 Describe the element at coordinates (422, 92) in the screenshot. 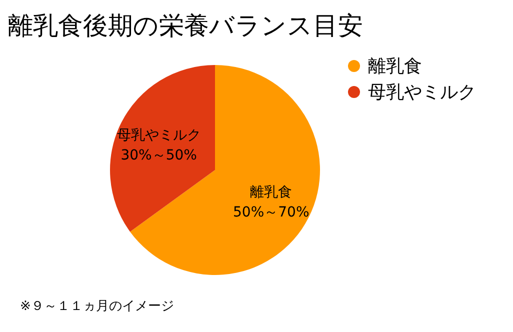

I see `legend-label: 母乳やミルク` at that location.